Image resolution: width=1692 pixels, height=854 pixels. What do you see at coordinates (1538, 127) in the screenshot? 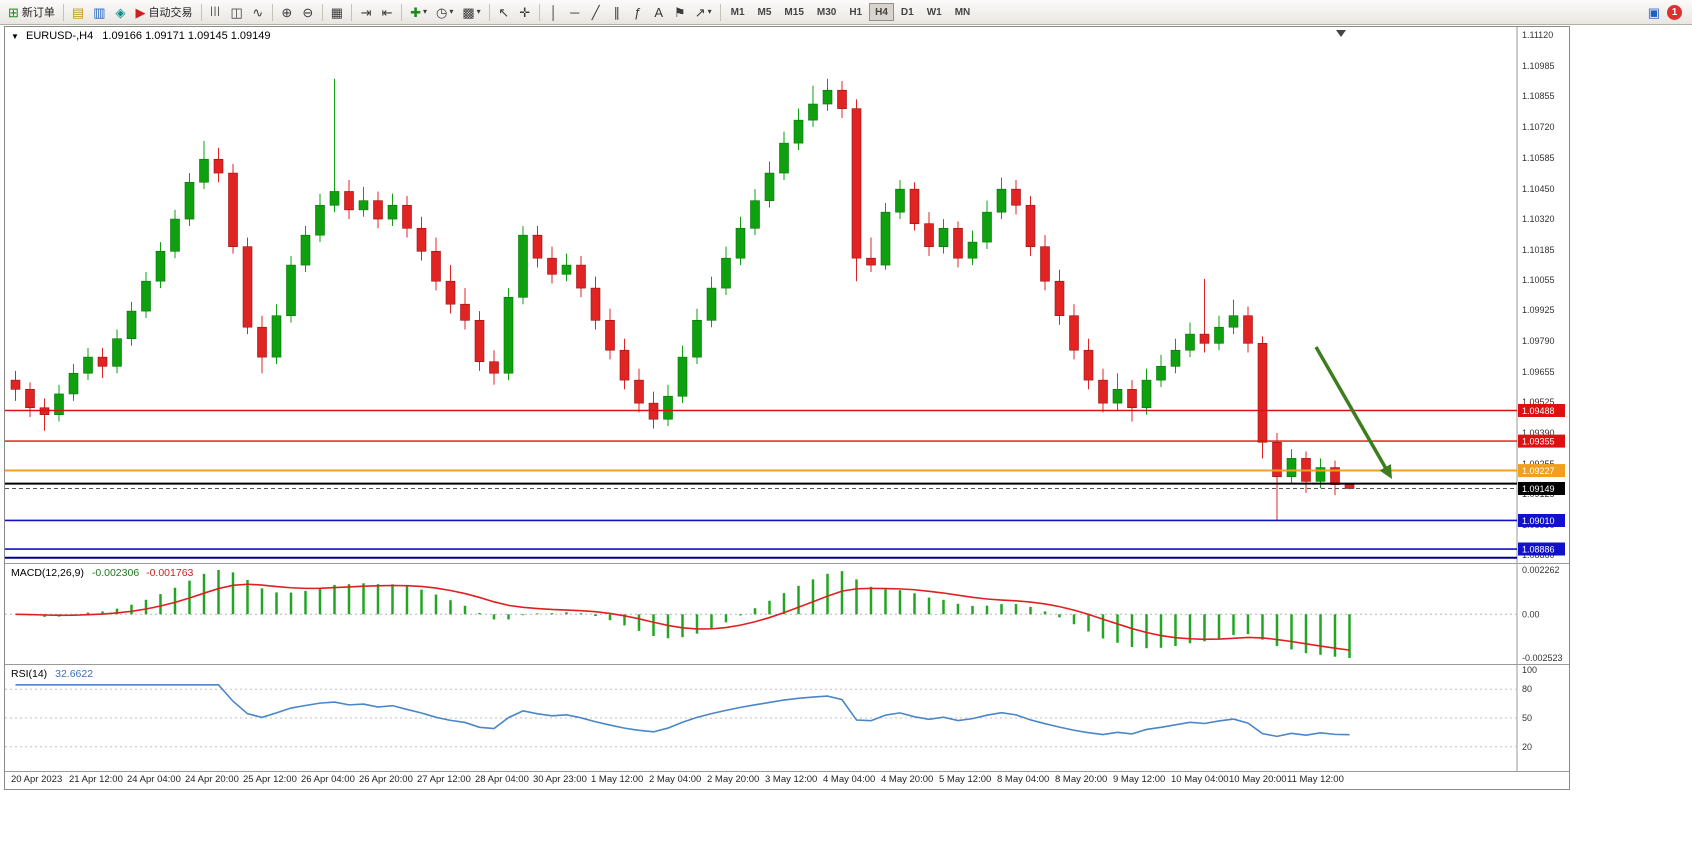
I see `svg-text: 1.10720` at bounding box center [1538, 127].